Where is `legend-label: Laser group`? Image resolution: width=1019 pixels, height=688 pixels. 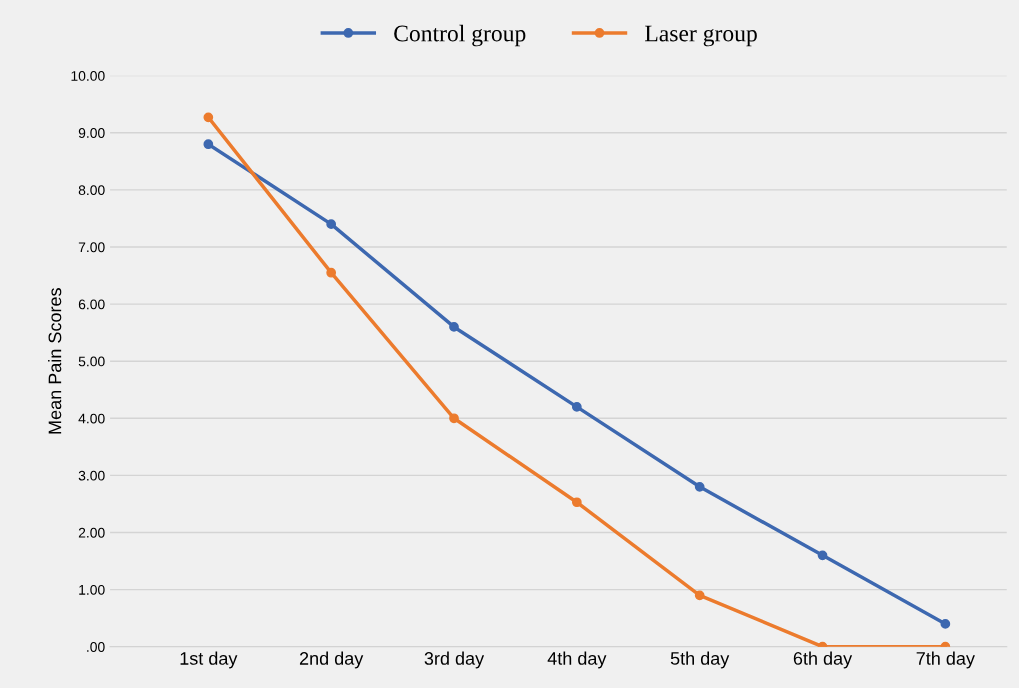 legend-label: Laser group is located at coordinates (701, 36).